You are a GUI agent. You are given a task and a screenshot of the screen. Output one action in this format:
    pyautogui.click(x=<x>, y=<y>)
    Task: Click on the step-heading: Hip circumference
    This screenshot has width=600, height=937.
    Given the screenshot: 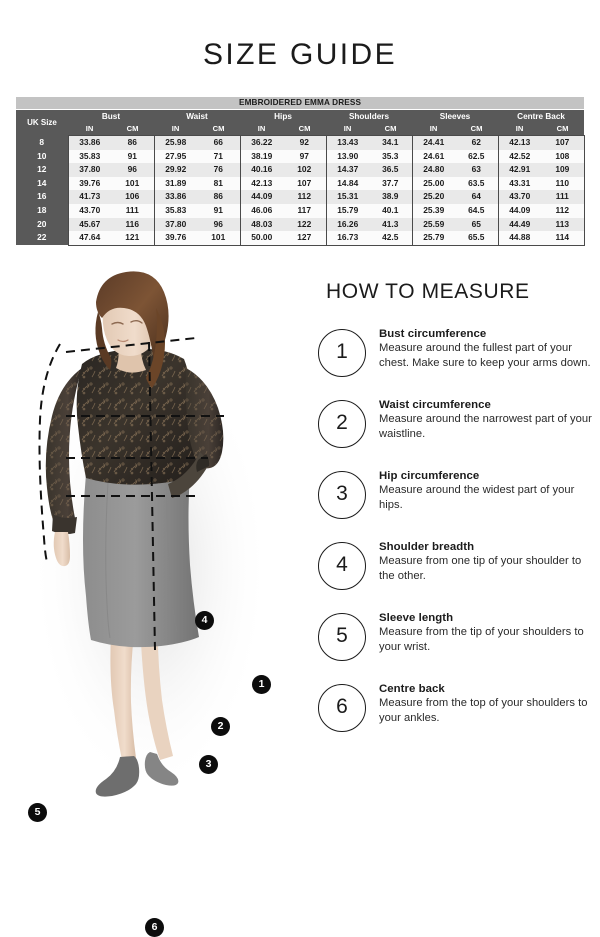 What is the action you would take?
    pyautogui.click(x=429, y=476)
    